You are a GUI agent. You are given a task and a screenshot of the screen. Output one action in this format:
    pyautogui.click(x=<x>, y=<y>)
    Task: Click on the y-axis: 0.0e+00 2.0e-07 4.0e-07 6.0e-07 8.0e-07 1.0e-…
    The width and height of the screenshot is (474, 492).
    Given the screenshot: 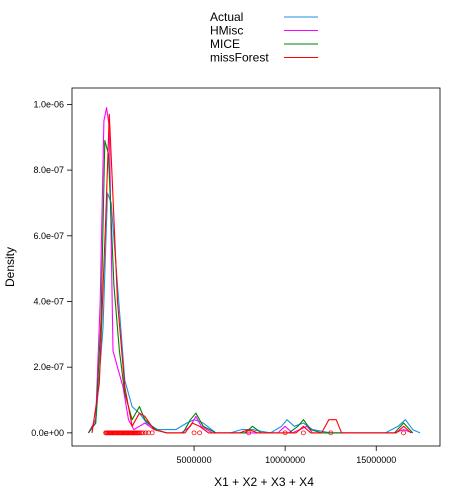 What is the action you would take?
    pyautogui.click(x=51, y=268)
    